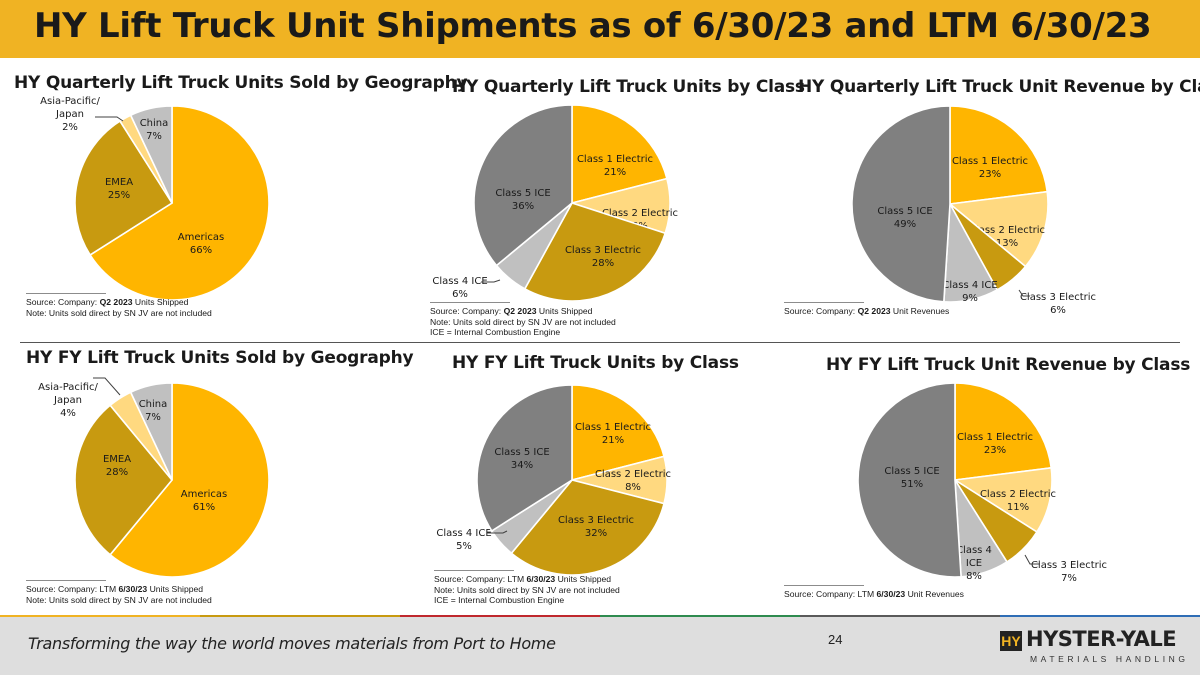 The height and width of the screenshot is (675, 1200). I want to click on pie-slice-label: Class 4 ICE 5%, so click(463, 540).